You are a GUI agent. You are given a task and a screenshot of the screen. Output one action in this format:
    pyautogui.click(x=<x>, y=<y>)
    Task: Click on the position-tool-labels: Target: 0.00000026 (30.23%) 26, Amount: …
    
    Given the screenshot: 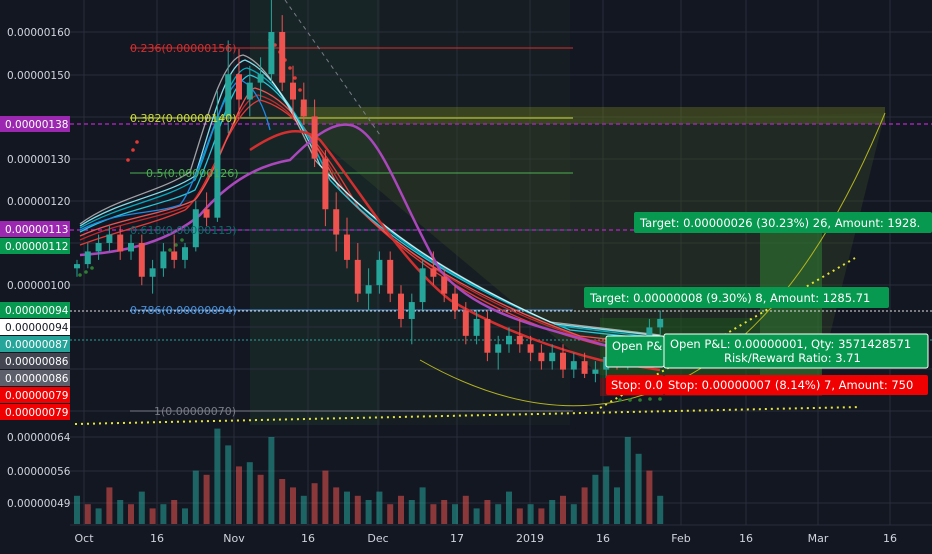 What is the action you would take?
    pyautogui.click(x=758, y=303)
    